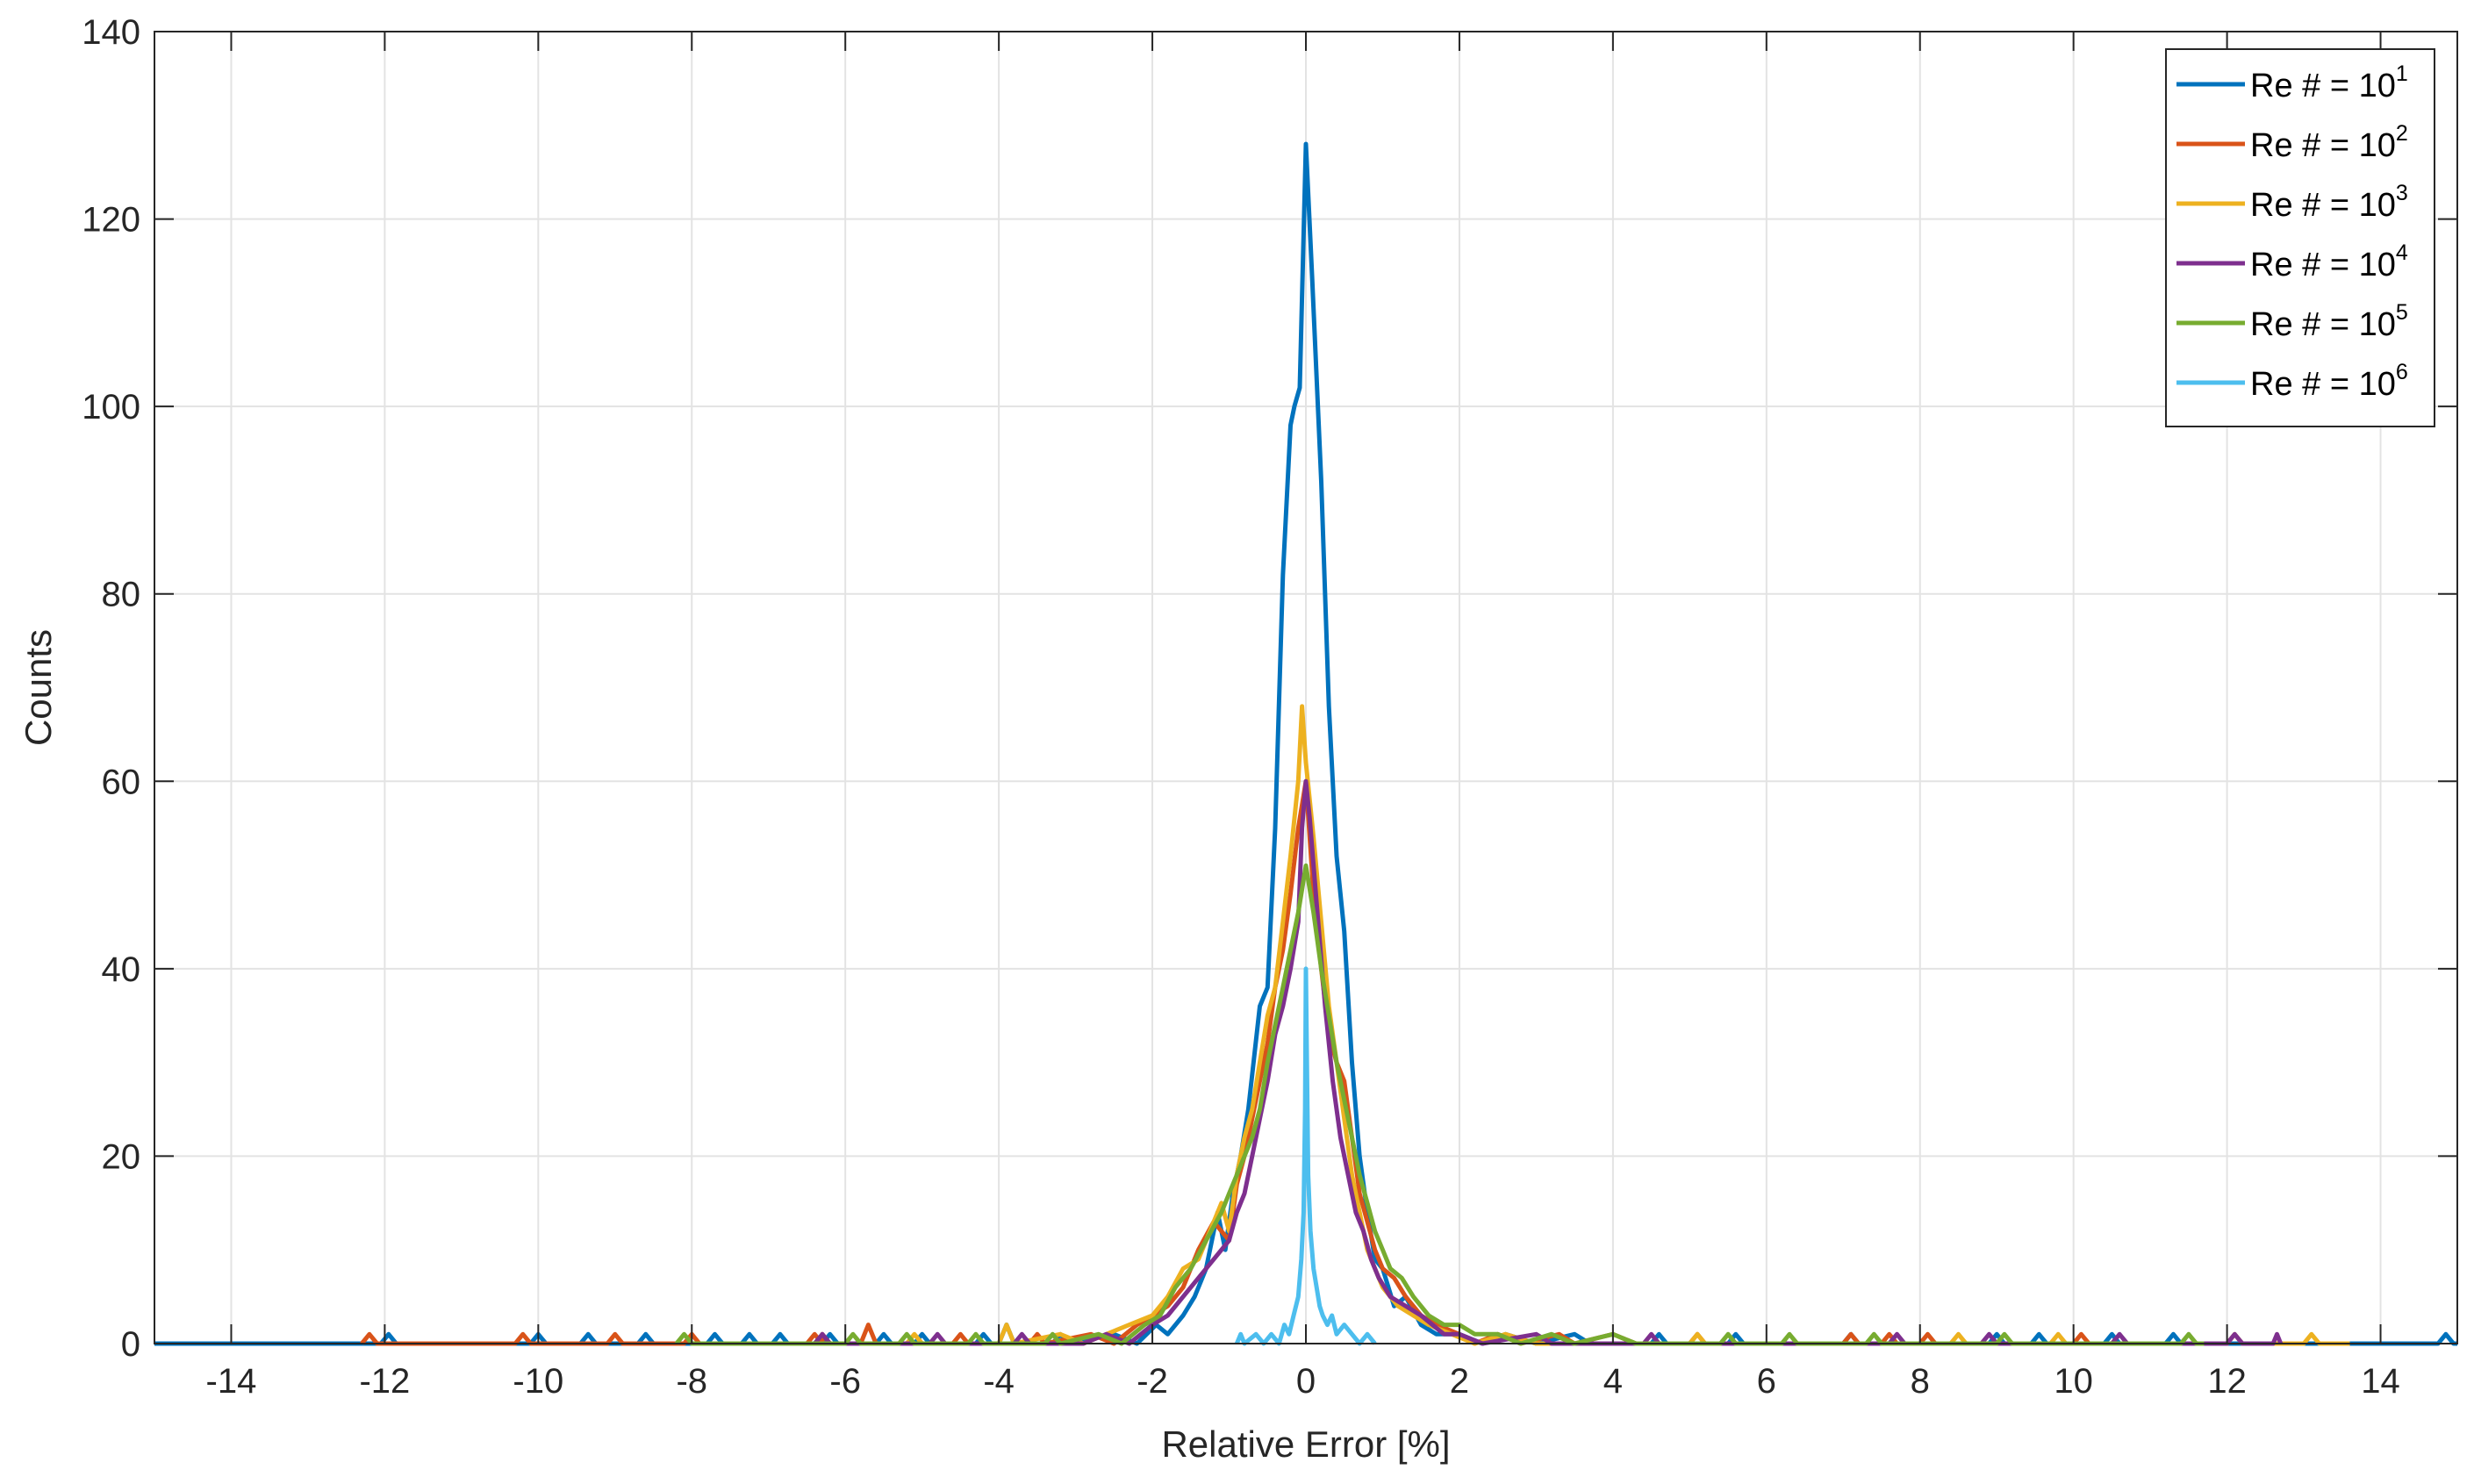  Describe the element at coordinates (1305, 1444) in the screenshot. I see `x-axis-title: Relative Error [%]` at that location.